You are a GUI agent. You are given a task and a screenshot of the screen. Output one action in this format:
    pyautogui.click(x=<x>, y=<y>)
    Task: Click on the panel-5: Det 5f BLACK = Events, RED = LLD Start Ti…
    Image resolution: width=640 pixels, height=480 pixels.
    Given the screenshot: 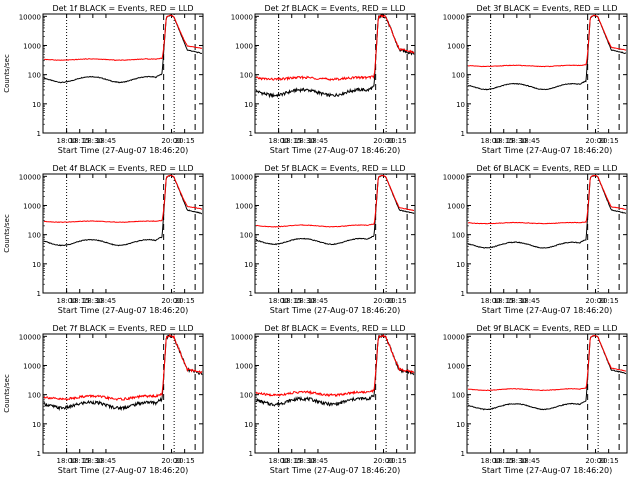 What is the action you would take?
    pyautogui.click(x=323, y=239)
    